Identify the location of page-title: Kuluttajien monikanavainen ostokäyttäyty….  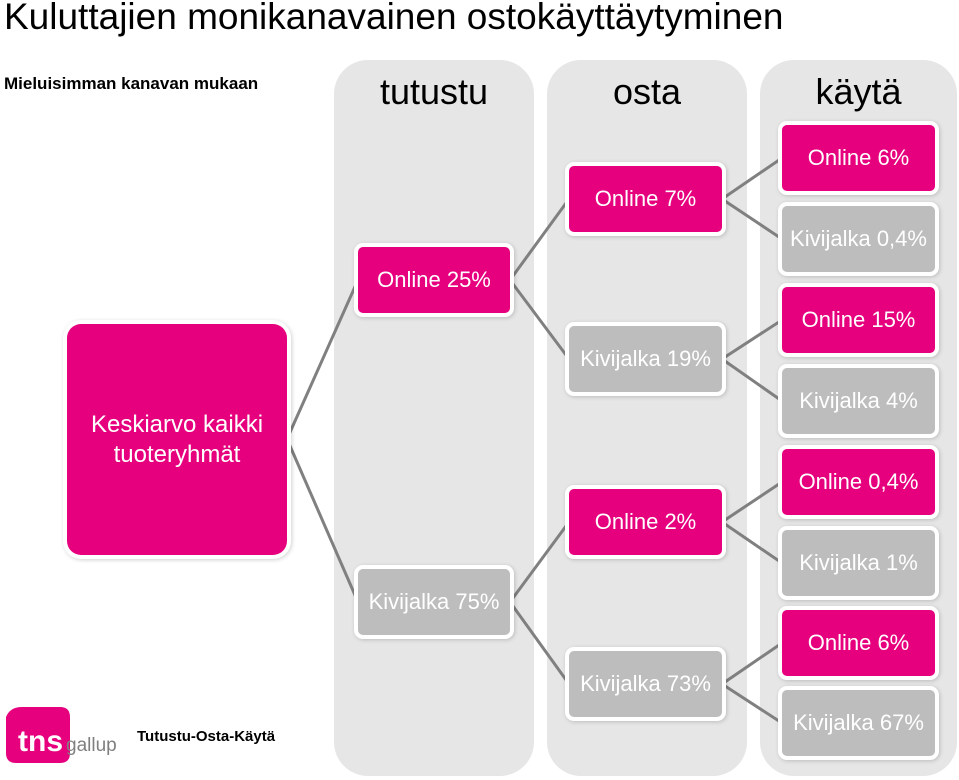
(394, 18).